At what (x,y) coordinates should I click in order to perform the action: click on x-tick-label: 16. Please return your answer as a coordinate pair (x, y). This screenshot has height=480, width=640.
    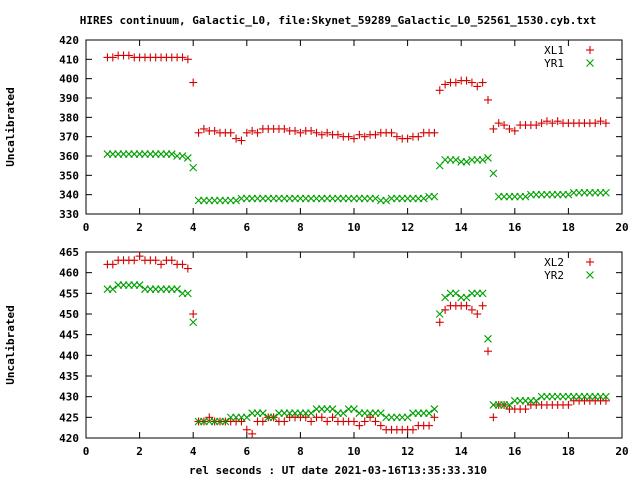
    Looking at the image, I should click on (515, 227).